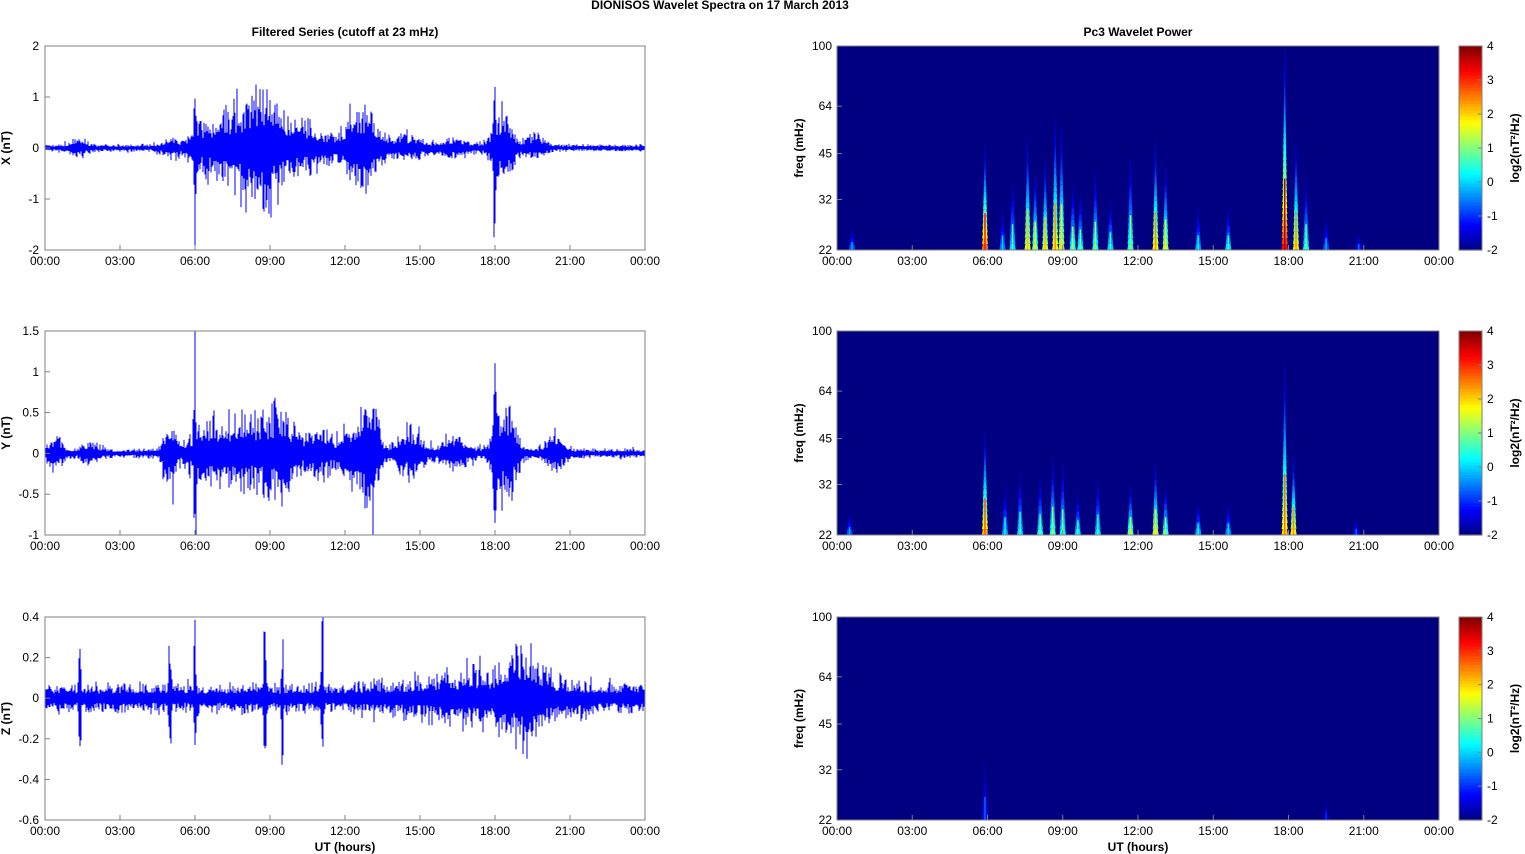 The height and width of the screenshot is (854, 1525). Describe the element at coordinates (826, 485) in the screenshot. I see `y-tick-label: 32` at that location.